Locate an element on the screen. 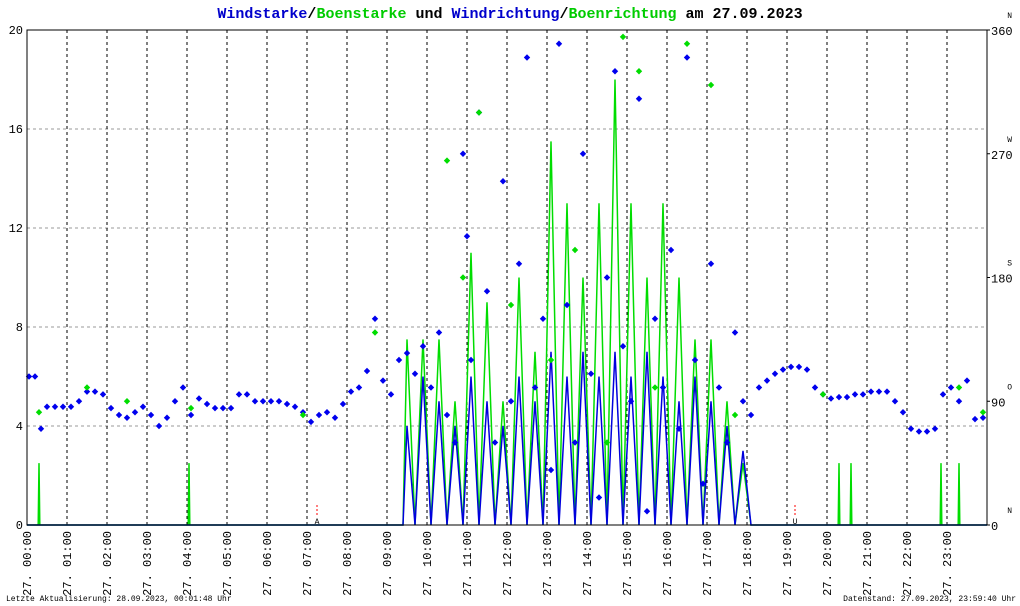 The image size is (1020, 606). y-tick-label: 20 is located at coordinates (16, 31).